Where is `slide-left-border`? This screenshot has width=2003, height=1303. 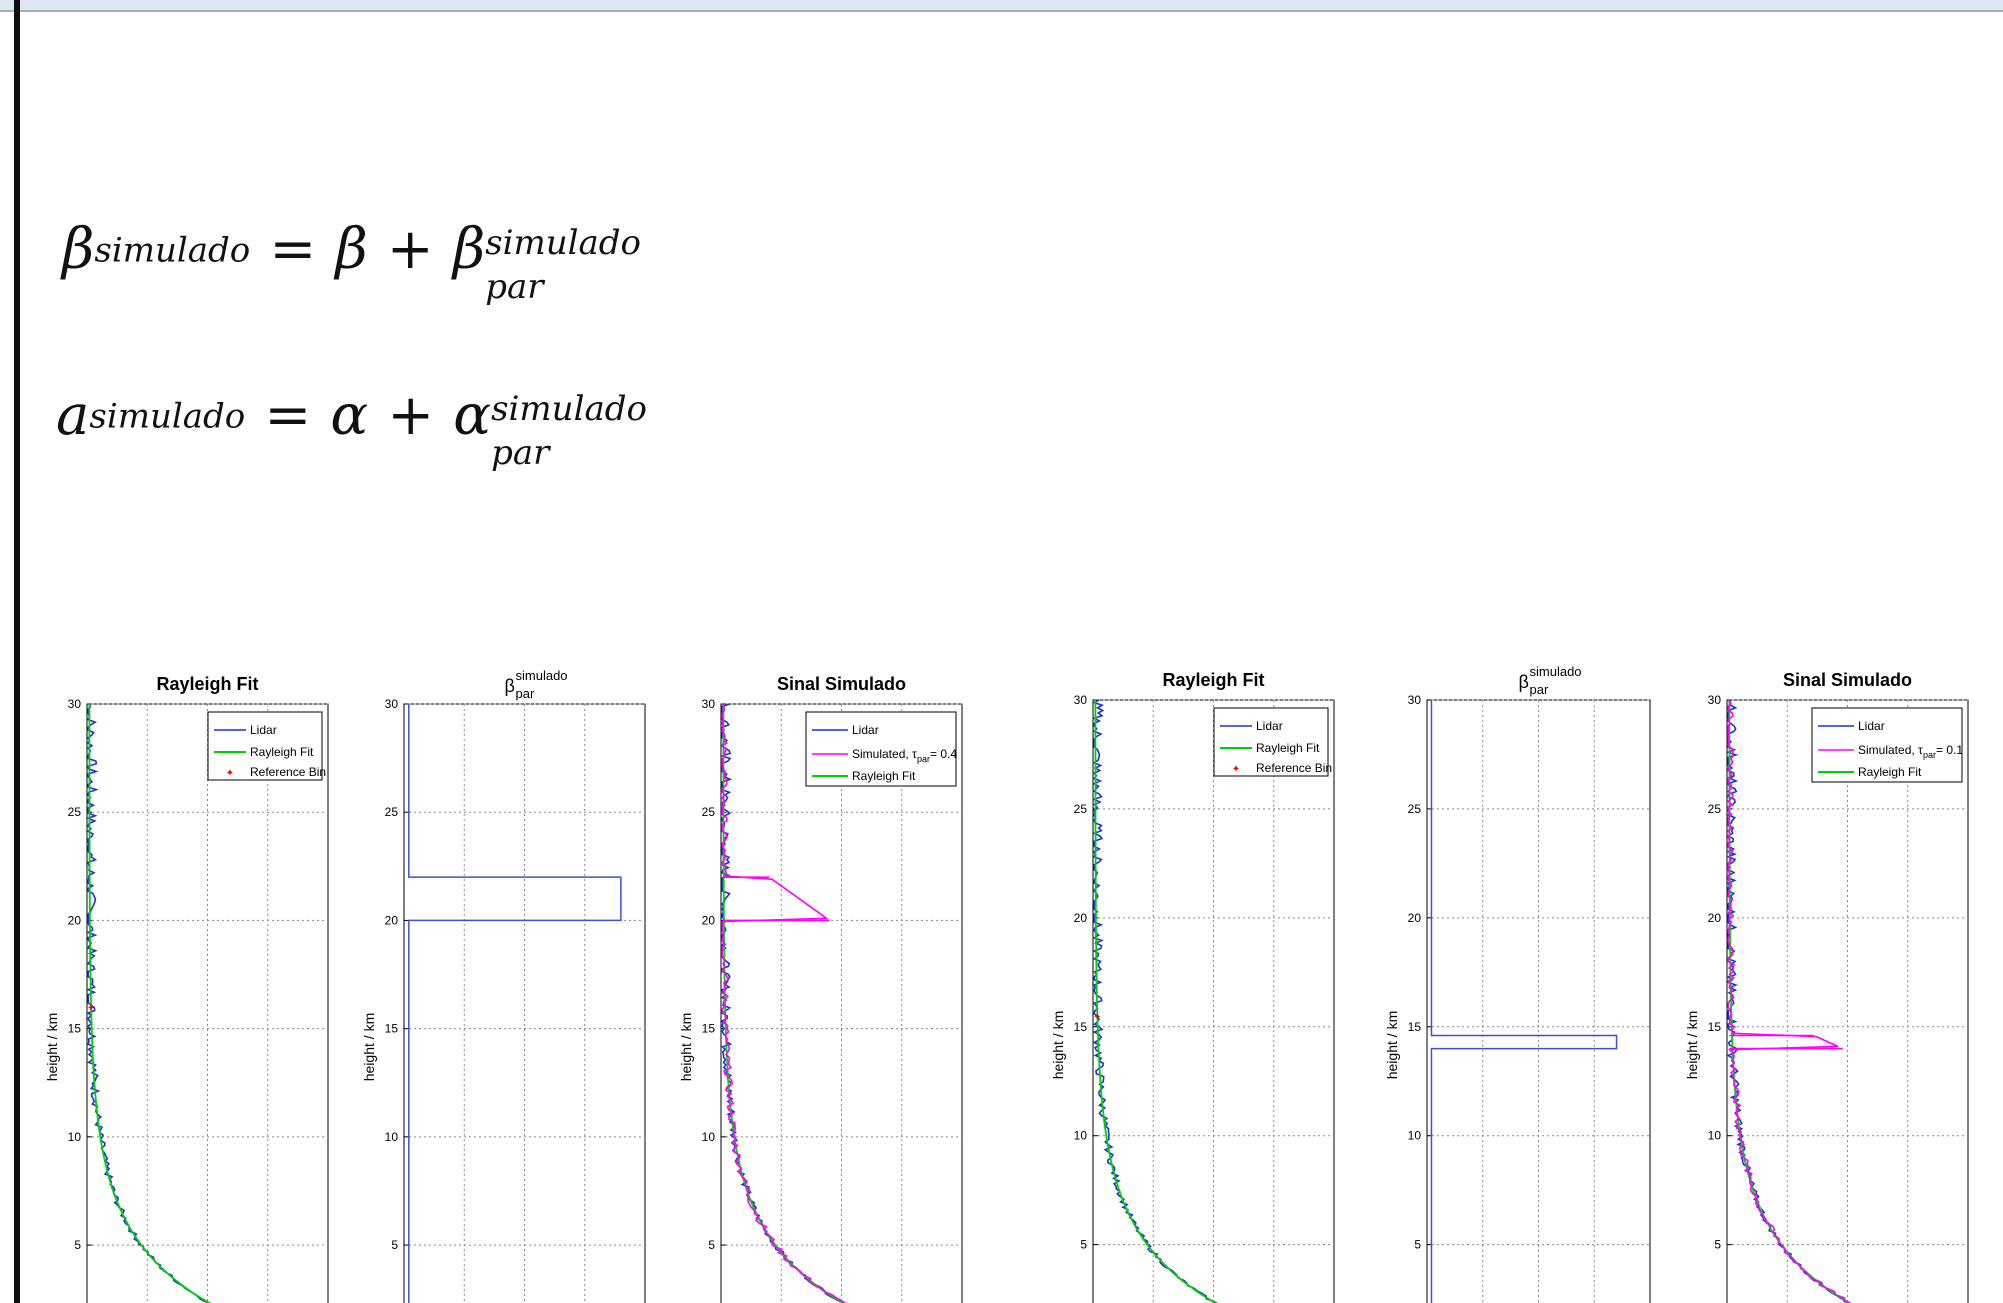 slide-left-border is located at coordinates (17, 651).